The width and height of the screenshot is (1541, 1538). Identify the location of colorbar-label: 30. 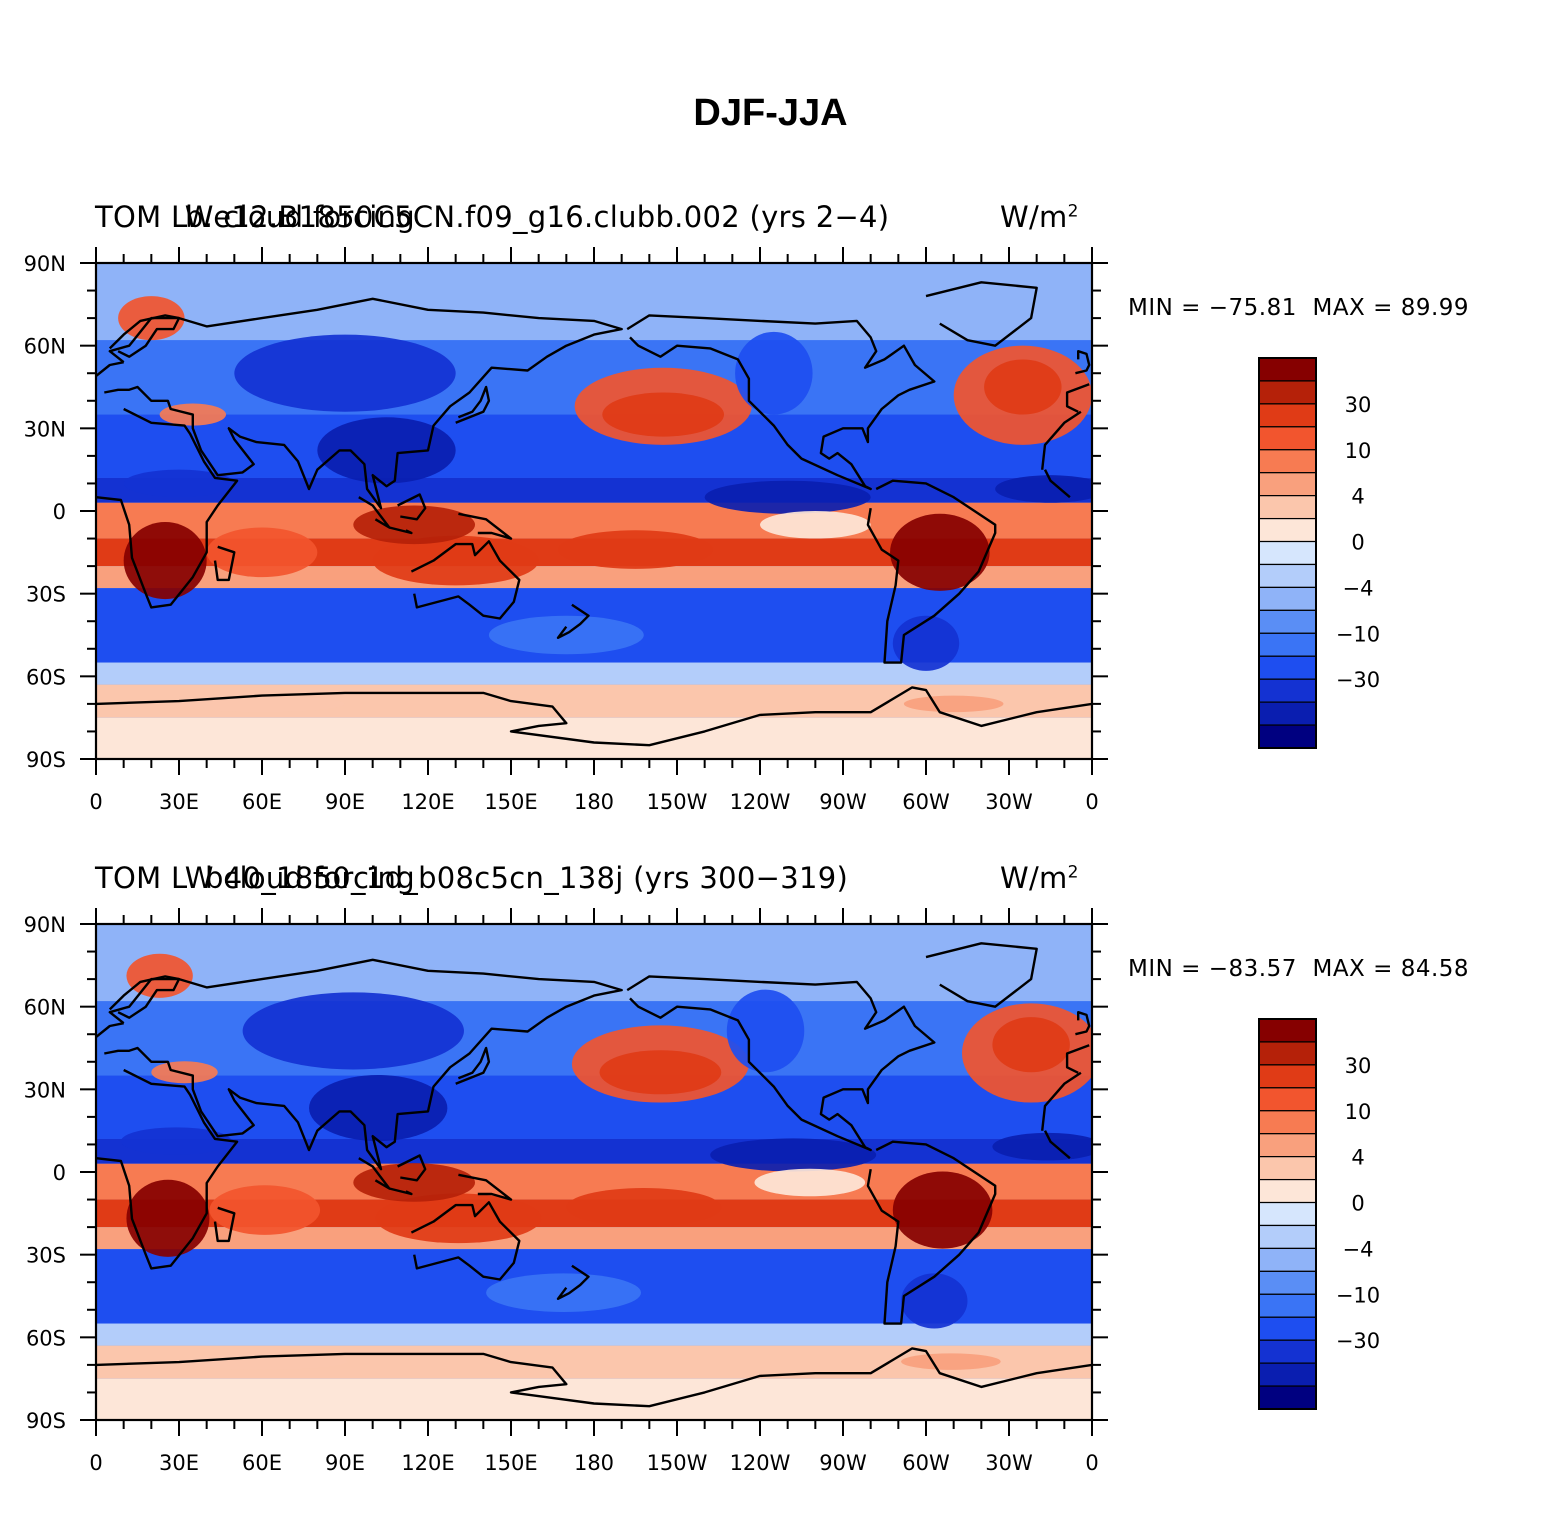
(1358, 405).